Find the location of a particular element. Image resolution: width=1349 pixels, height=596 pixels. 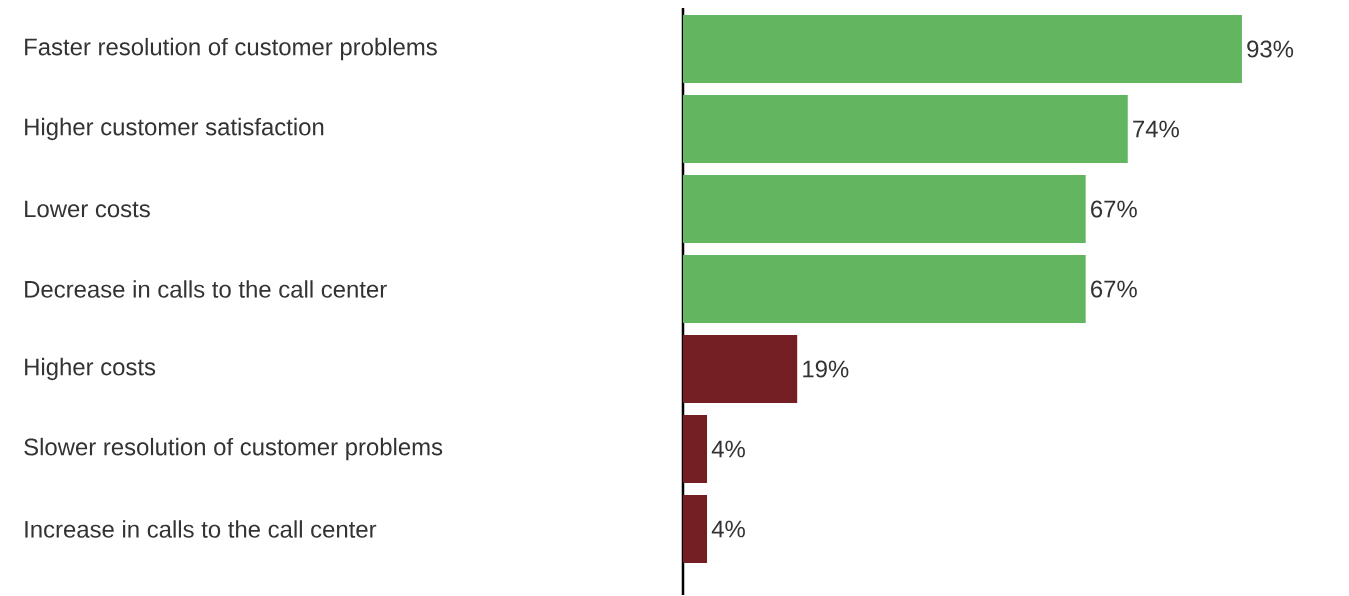

y-tick-label: Decrease in calls to the call center is located at coordinates (206, 289).